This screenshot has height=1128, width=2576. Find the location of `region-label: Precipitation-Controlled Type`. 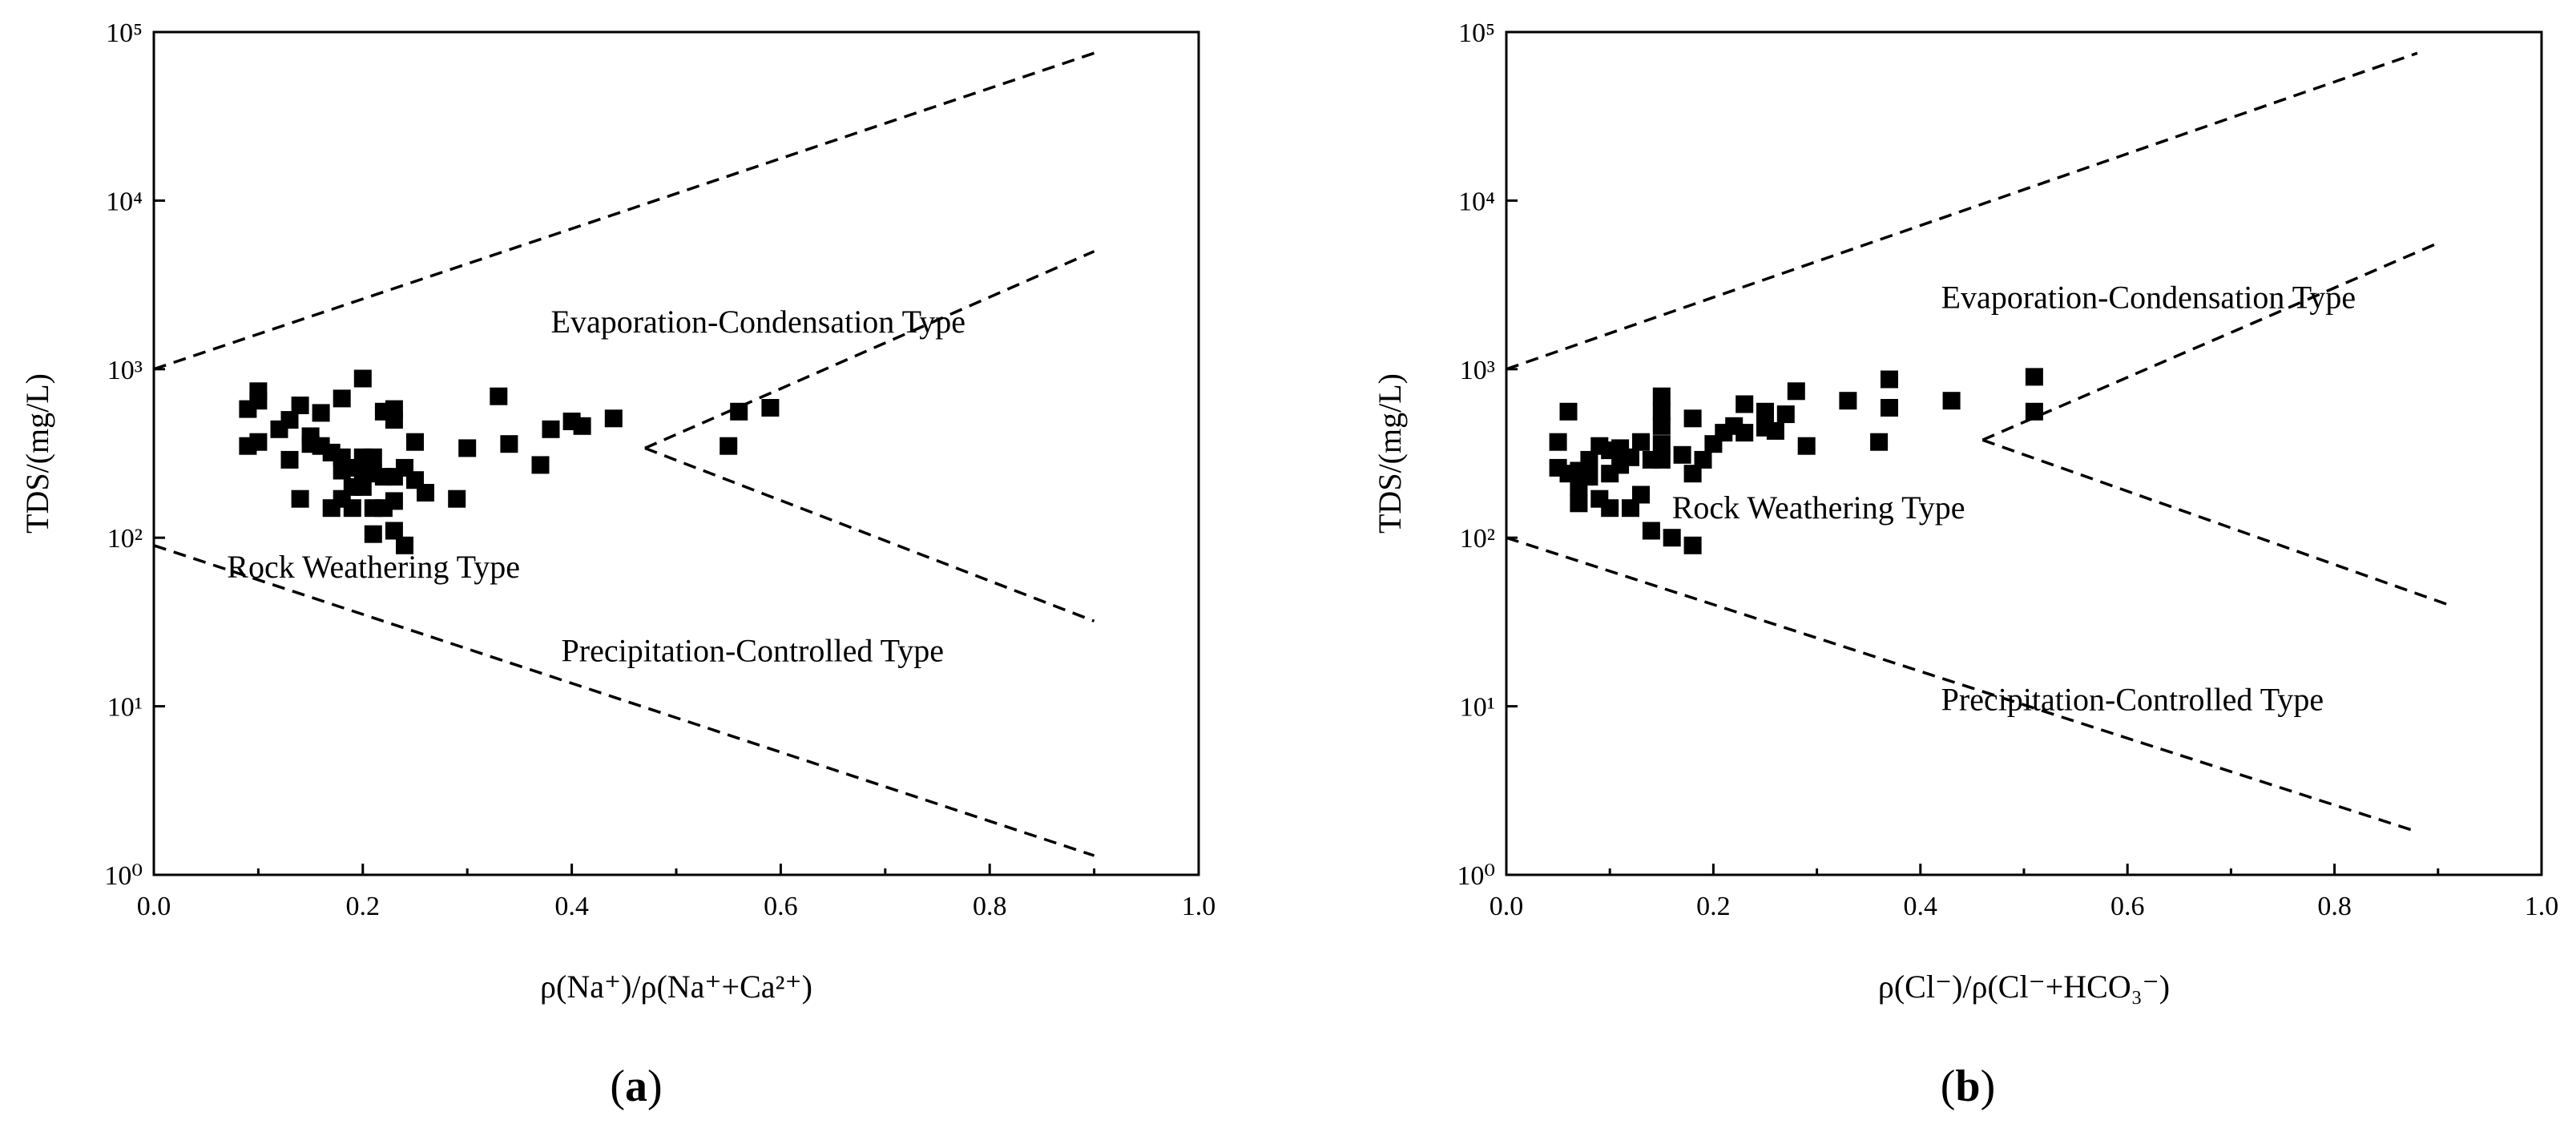

region-label: Precipitation-Controlled Type is located at coordinates (2132, 699).